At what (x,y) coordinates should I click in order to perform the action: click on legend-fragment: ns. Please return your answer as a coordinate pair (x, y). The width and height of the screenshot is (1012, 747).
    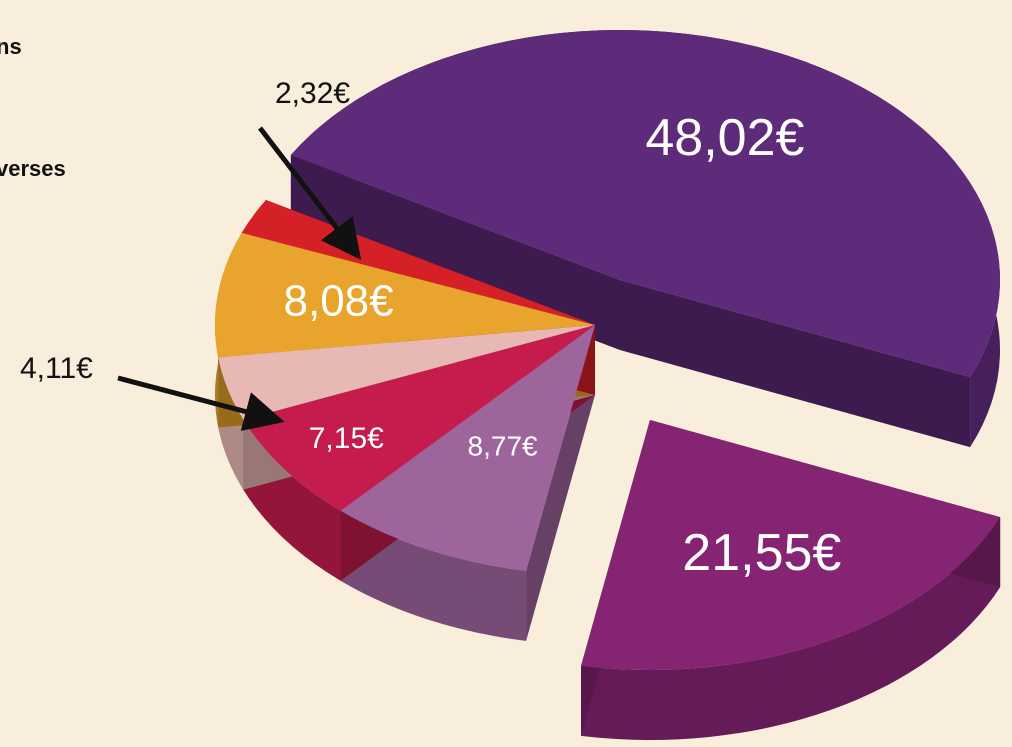
    Looking at the image, I should click on (11, 46).